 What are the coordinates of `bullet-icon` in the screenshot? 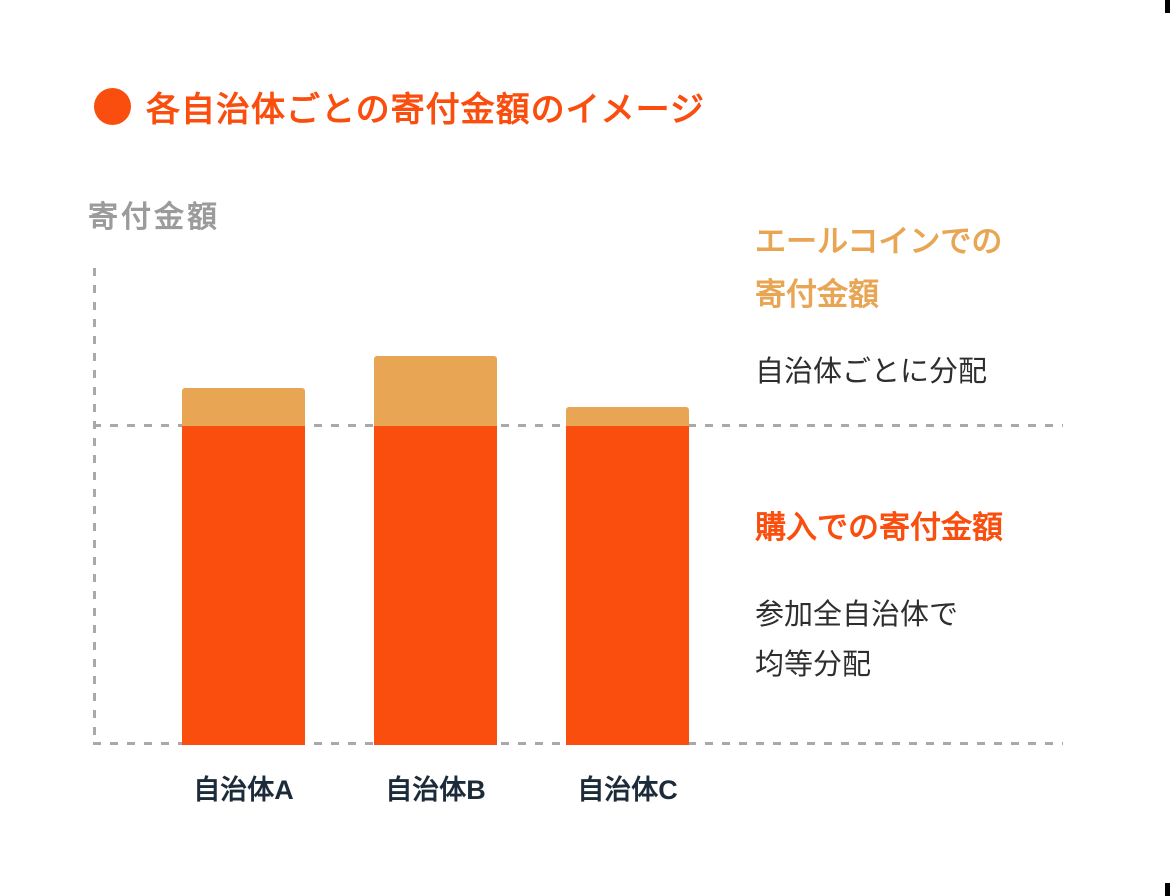 It's located at (112, 106).